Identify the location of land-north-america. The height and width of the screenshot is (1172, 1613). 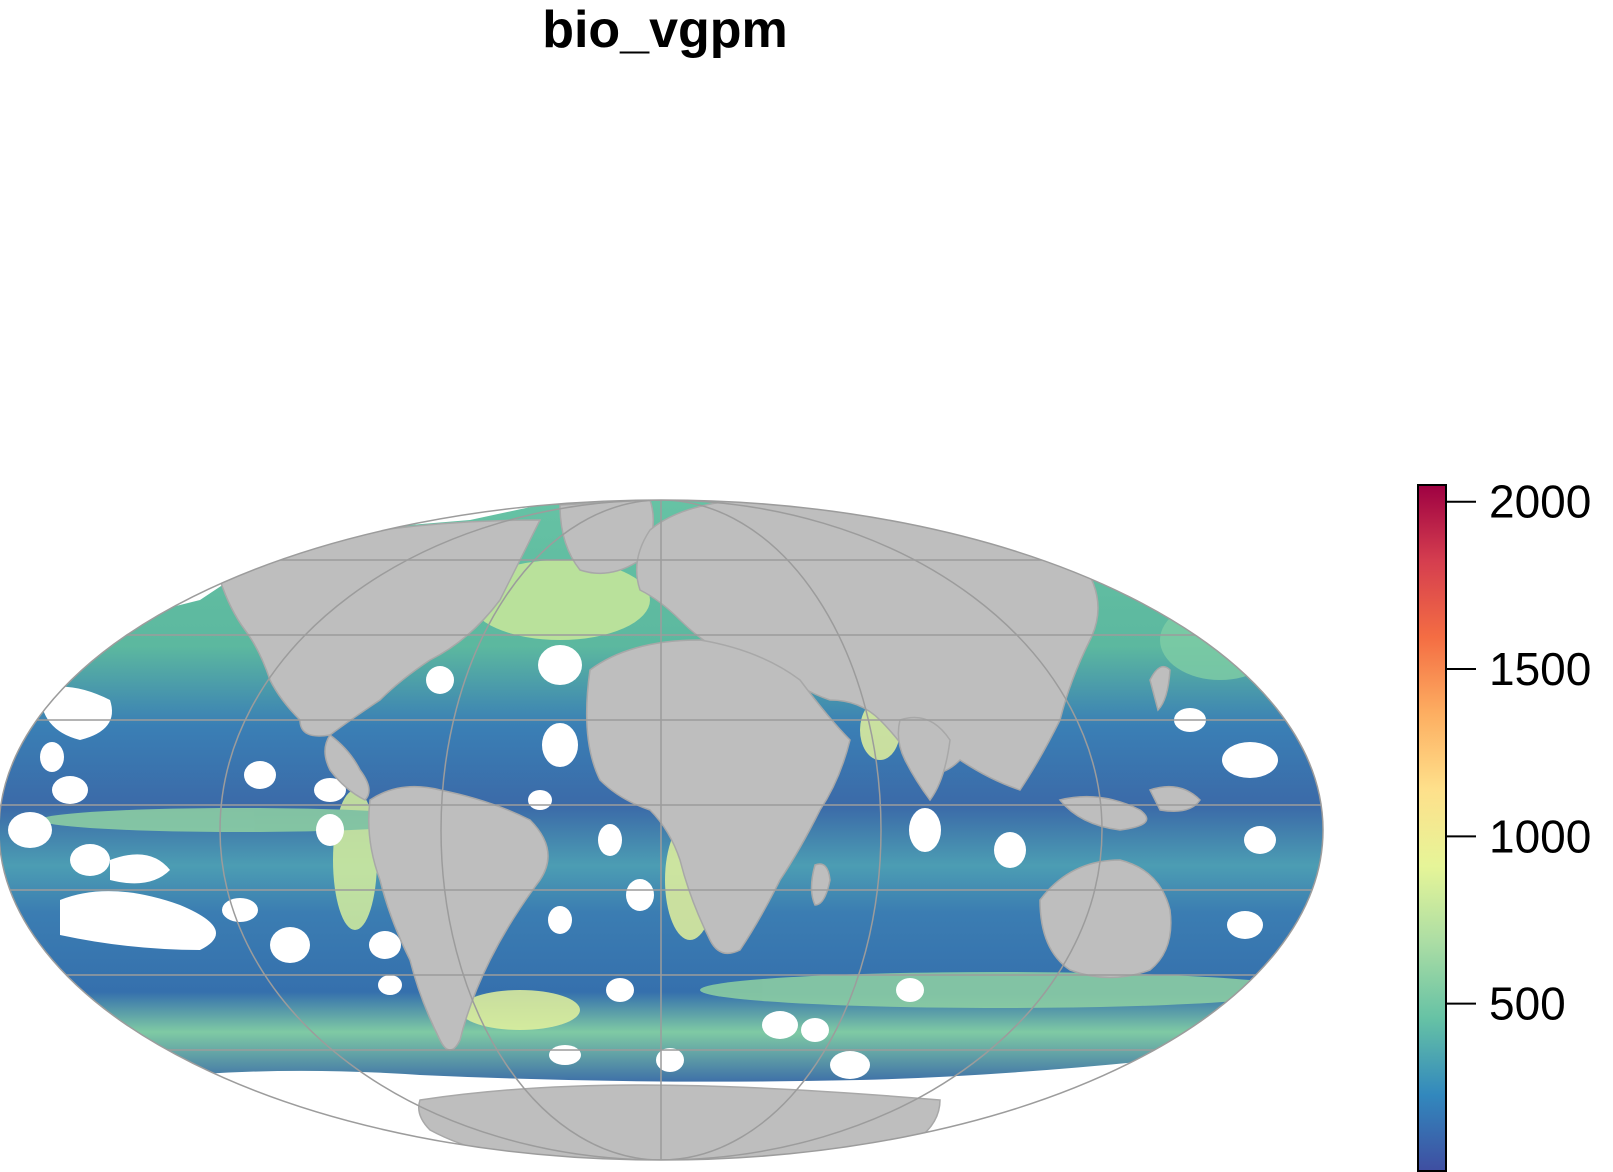
(380, 628).